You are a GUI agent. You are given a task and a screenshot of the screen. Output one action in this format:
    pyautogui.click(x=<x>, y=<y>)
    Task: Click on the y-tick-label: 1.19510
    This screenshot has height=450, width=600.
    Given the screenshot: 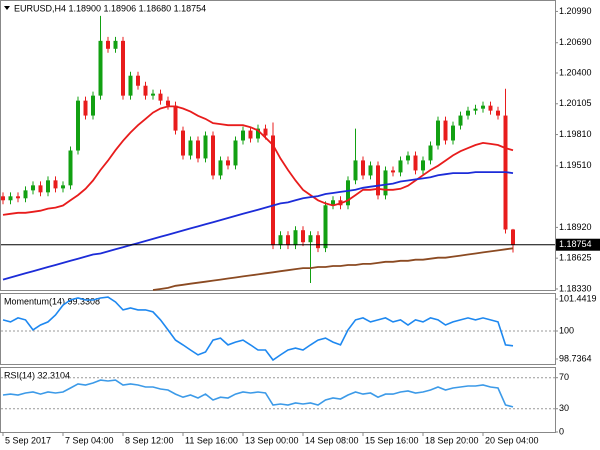 What is the action you would take?
    pyautogui.click(x=575, y=165)
    